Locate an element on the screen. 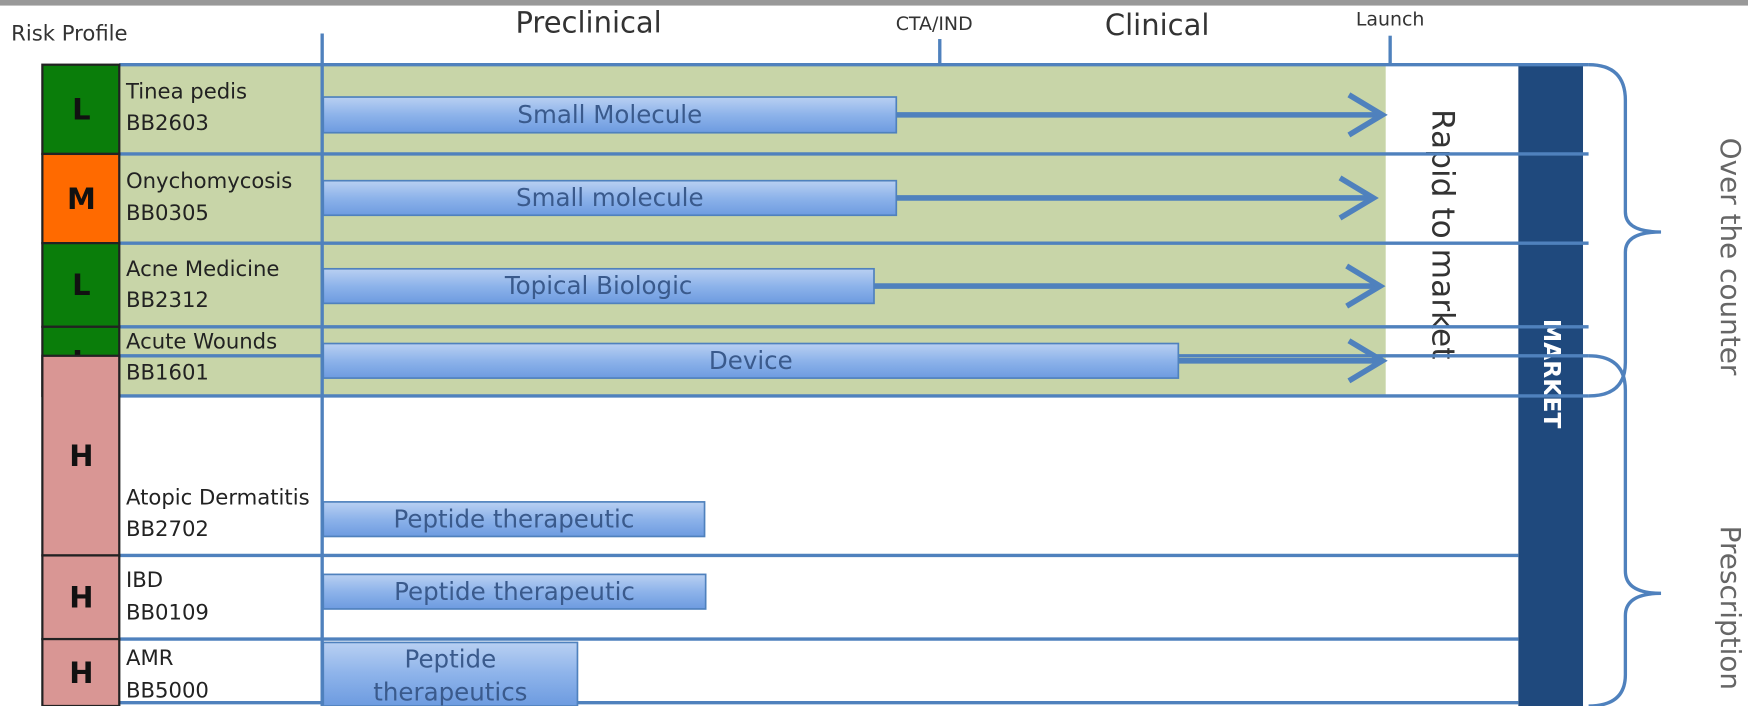 The height and width of the screenshot is (706, 1748). otc-label: Over the counter is located at coordinates (1730, 257).